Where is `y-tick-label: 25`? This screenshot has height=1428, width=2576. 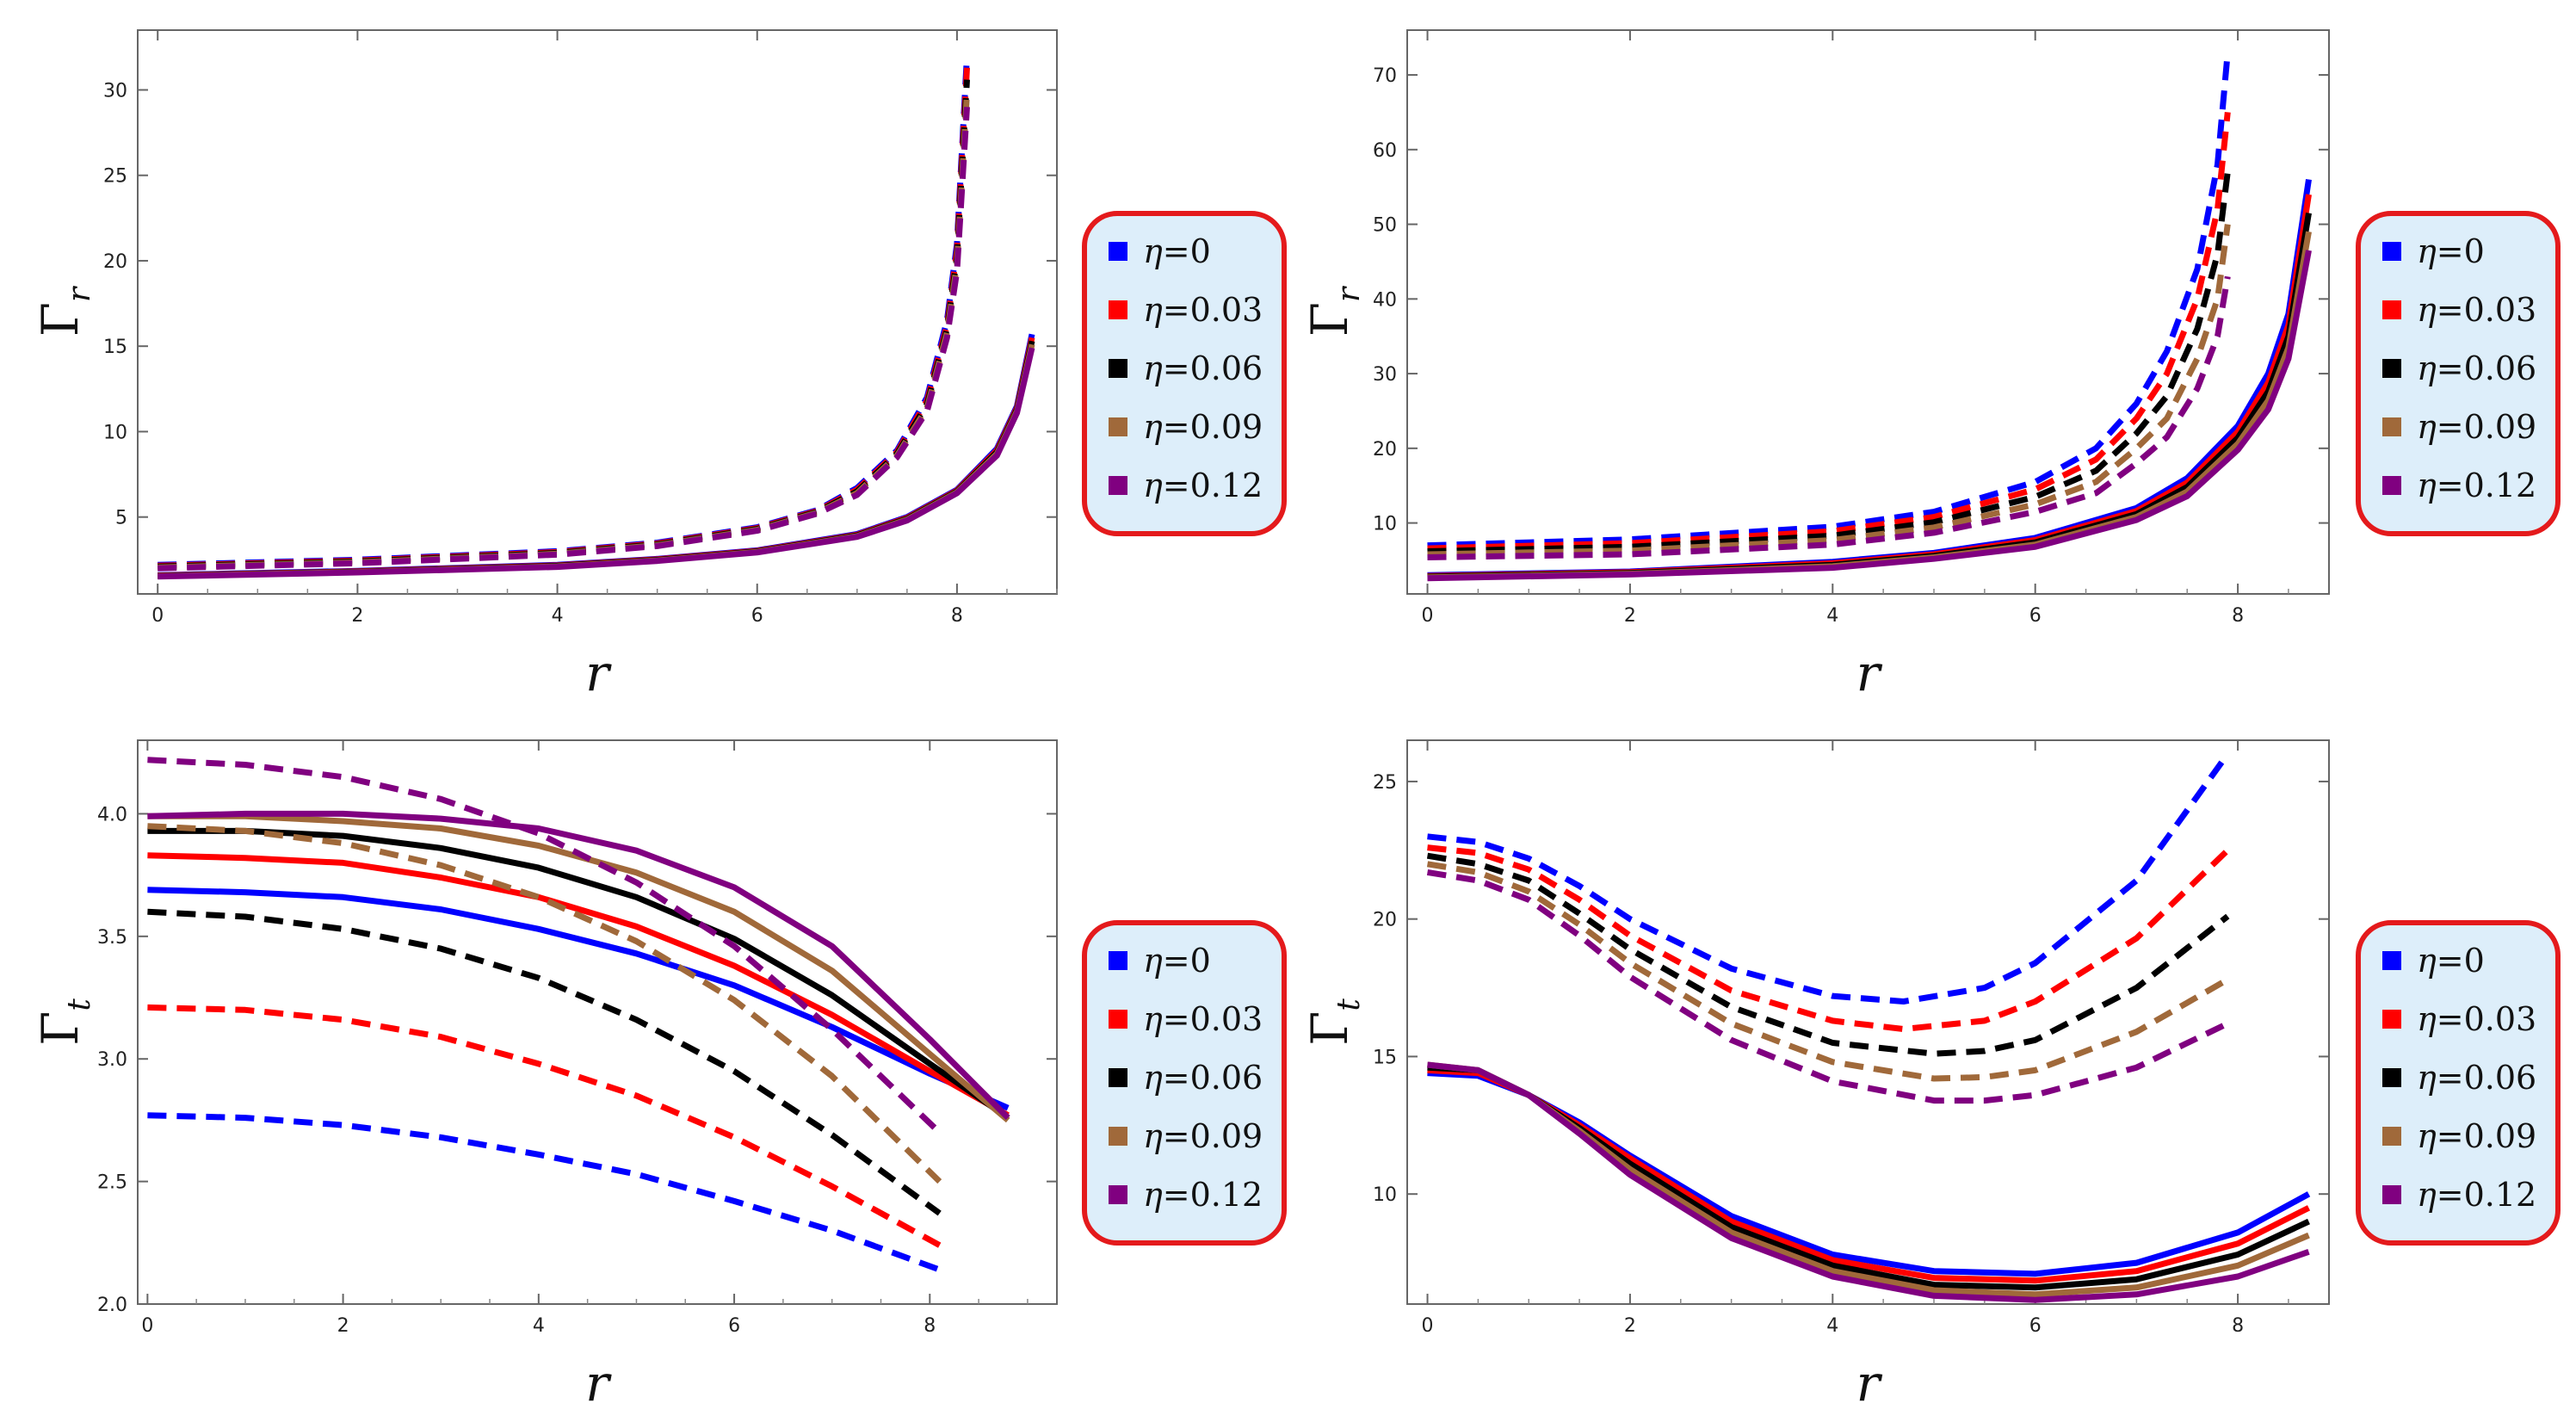
y-tick-label: 25 is located at coordinates (1385, 783).